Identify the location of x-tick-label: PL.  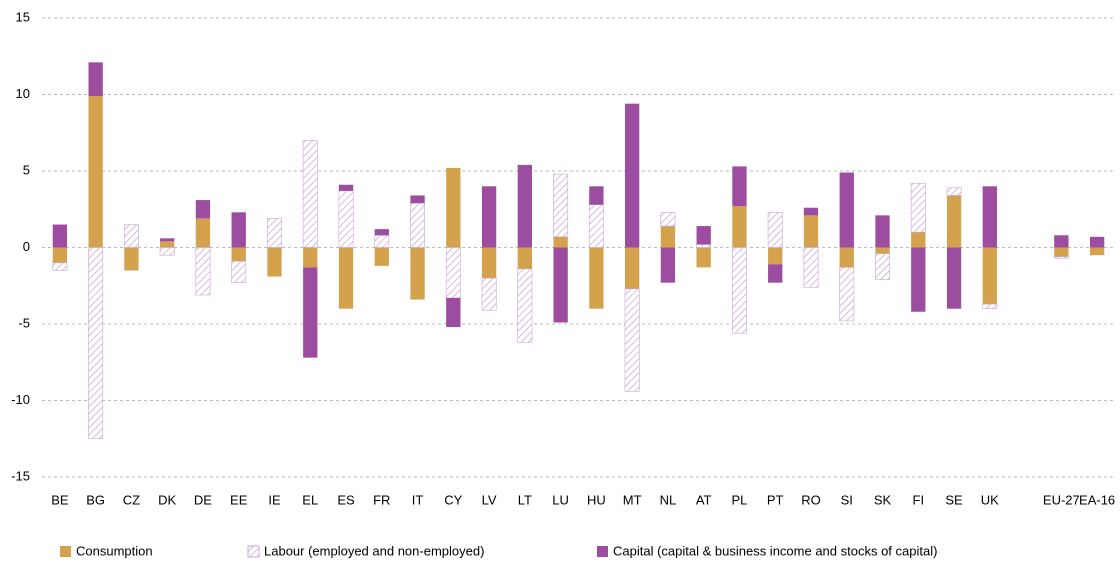
(739, 499).